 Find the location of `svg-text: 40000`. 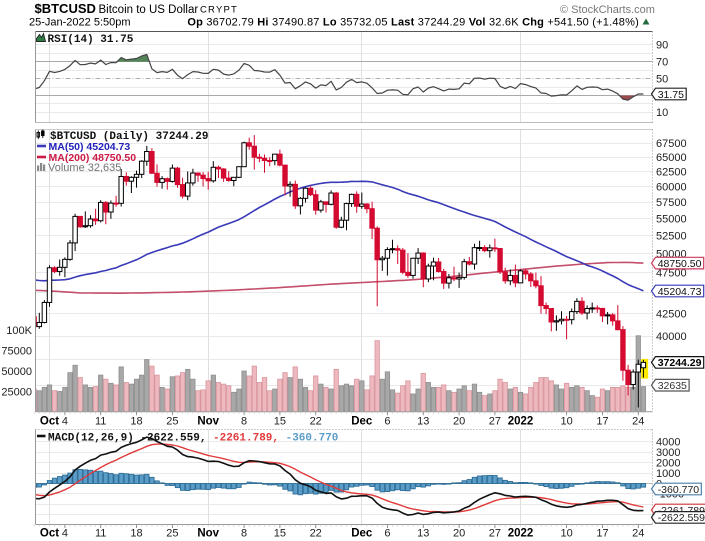

svg-text: 40000 is located at coordinates (671, 337).